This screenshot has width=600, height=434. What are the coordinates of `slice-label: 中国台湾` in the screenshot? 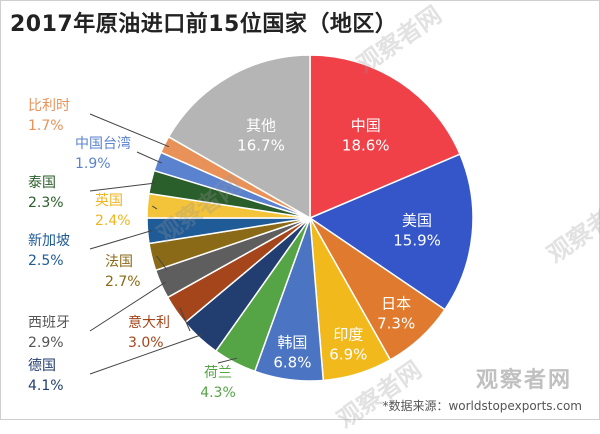 It's located at (103, 143).